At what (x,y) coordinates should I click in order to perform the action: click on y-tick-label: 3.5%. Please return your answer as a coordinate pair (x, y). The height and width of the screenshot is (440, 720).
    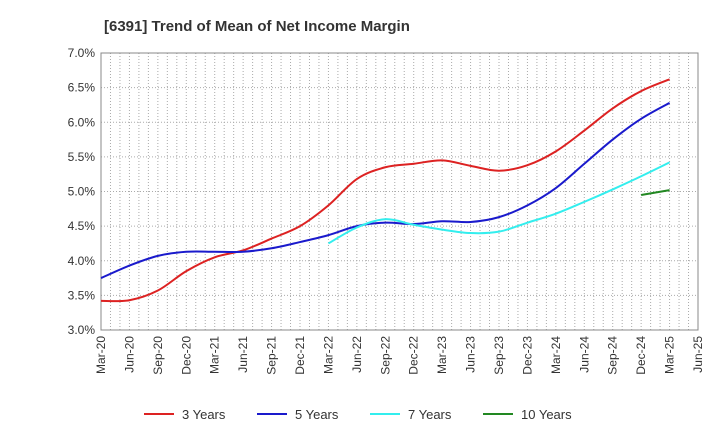
    Looking at the image, I should click on (82, 295).